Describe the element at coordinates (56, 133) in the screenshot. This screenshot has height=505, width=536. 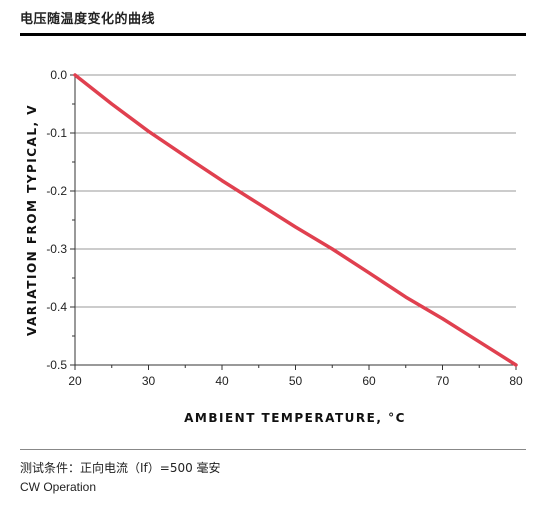
I see `y-tick-label: -0.1` at that location.